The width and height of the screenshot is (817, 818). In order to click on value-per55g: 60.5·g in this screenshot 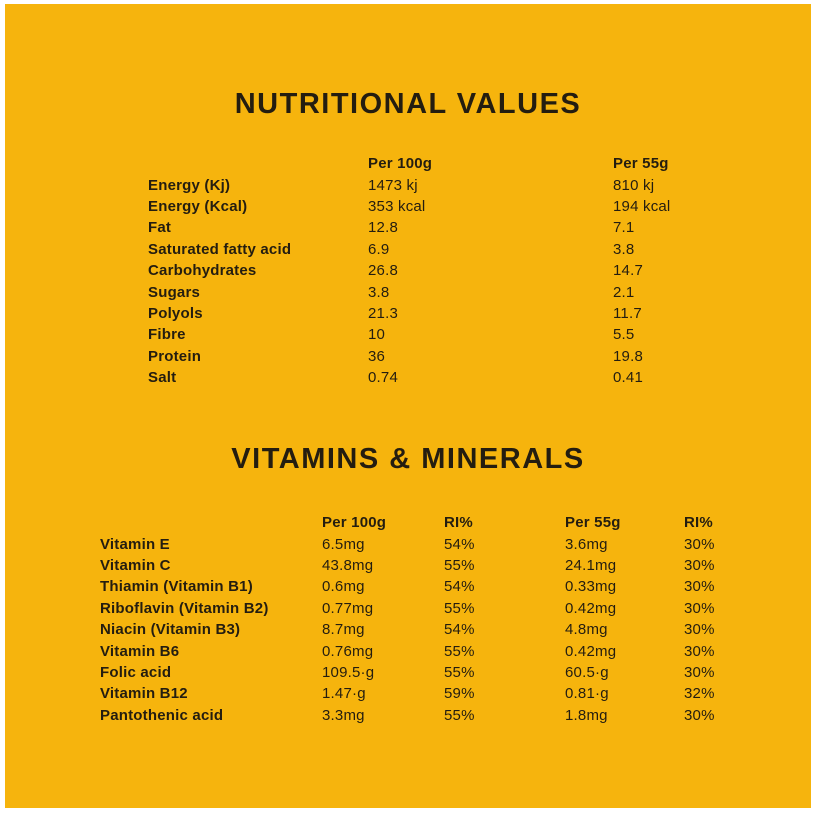, I will do `click(587, 672)`.